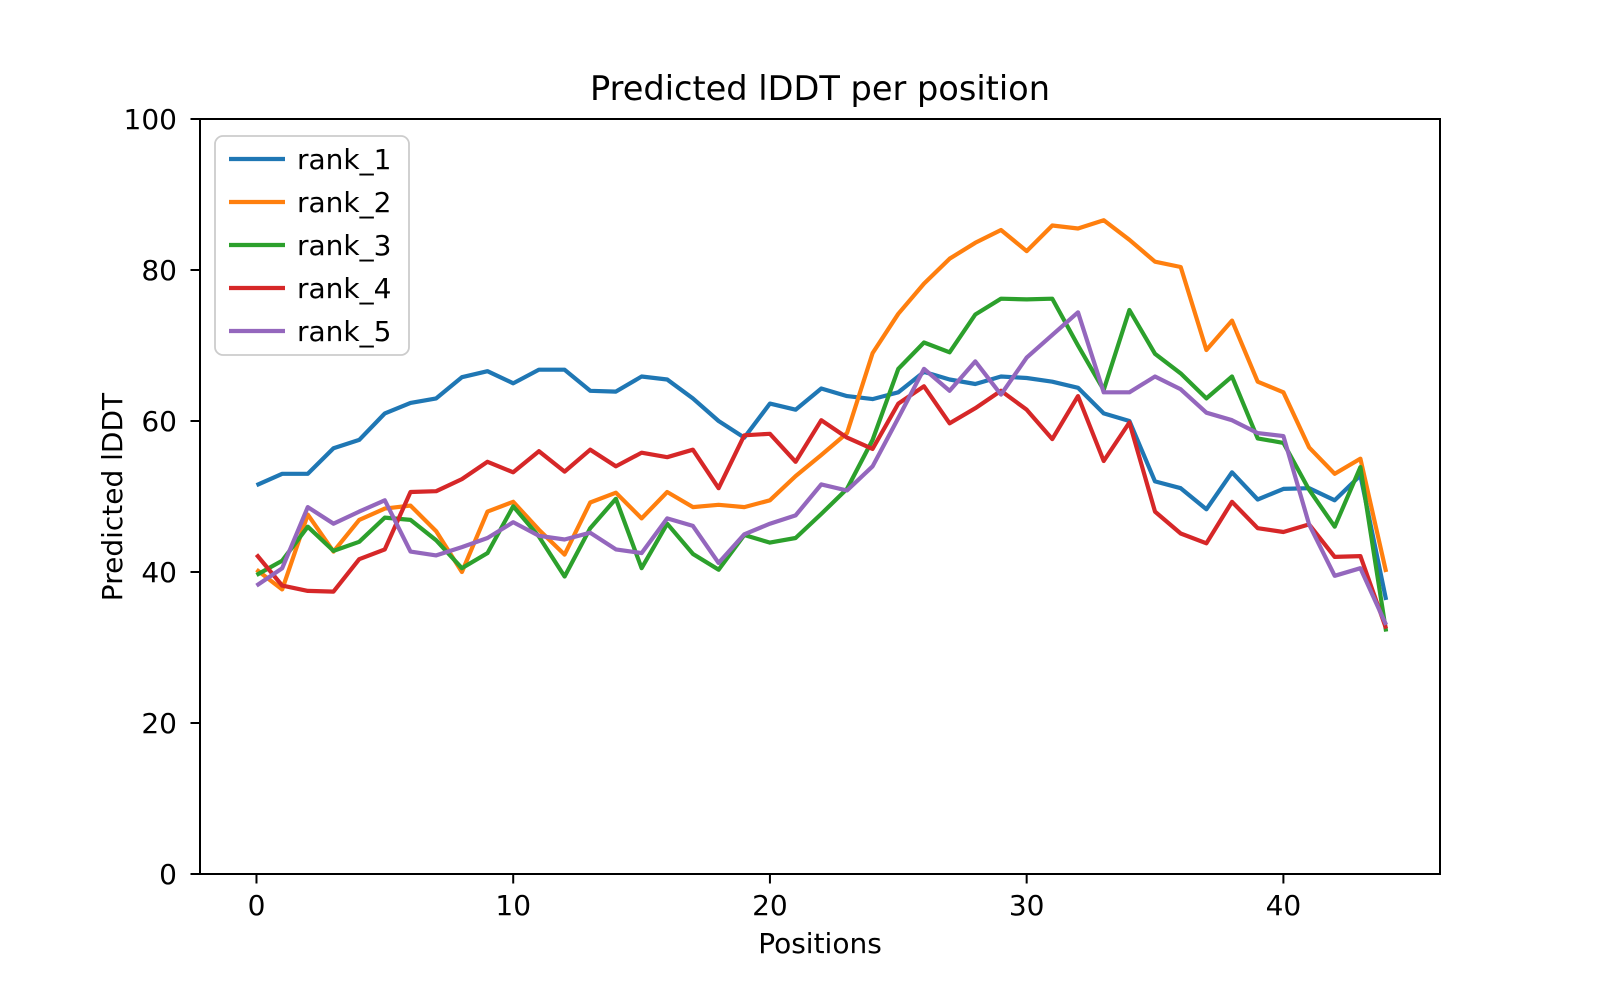  I want to click on x-axis-label: Positions, so click(820, 943).